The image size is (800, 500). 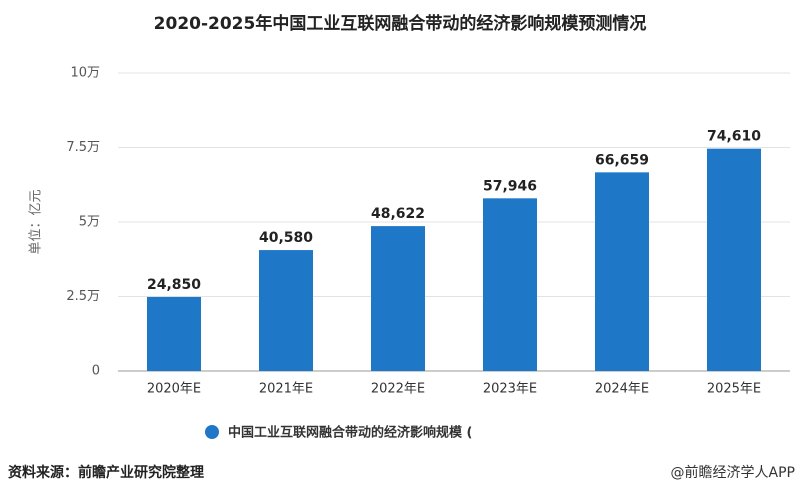 I want to click on value-label: 57,946, so click(x=510, y=186).